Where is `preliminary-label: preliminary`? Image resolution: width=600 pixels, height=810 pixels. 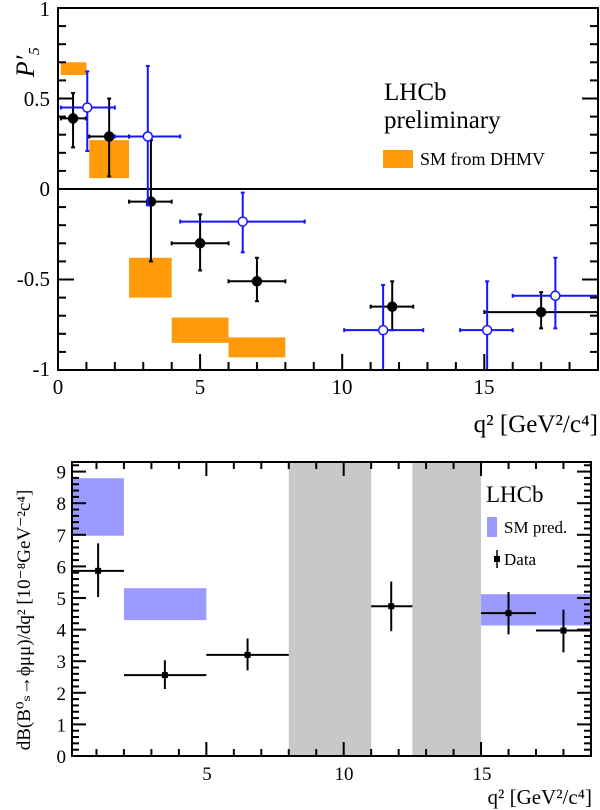 preliminary-label: preliminary is located at coordinates (442, 120).